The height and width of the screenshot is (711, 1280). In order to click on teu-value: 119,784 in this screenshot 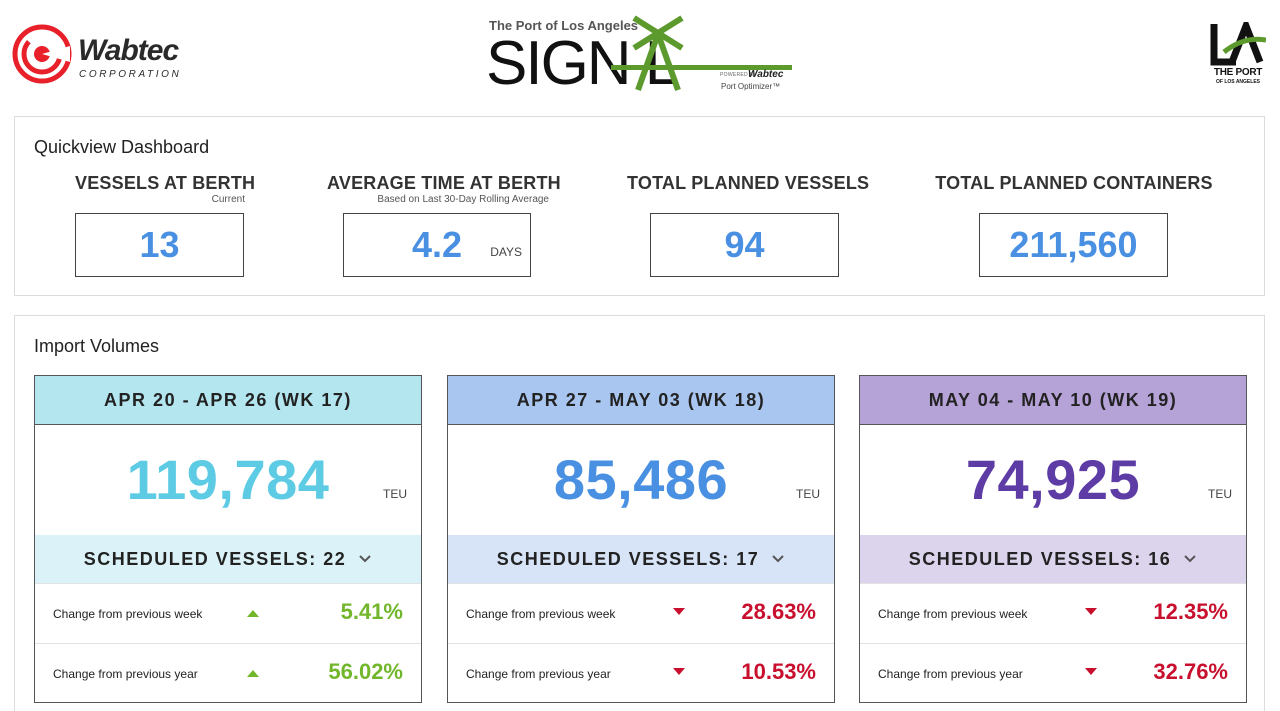, I will do `click(228, 479)`.